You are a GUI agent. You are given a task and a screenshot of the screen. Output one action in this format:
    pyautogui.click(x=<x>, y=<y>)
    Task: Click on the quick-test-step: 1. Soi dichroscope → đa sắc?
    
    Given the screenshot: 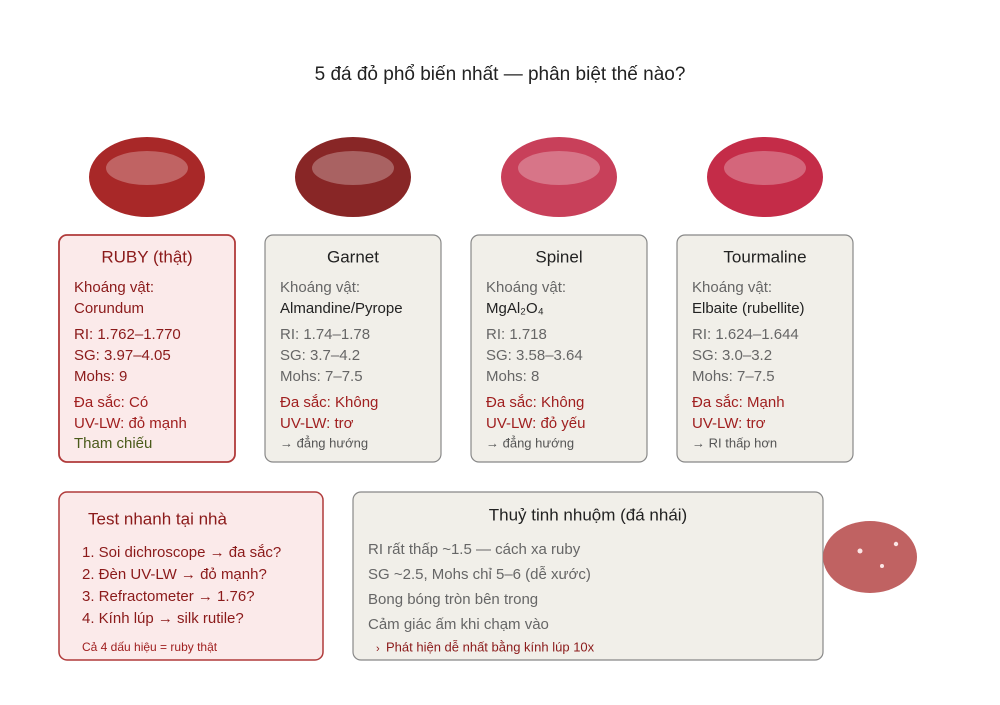 What is the action you would take?
    pyautogui.click(x=181, y=552)
    